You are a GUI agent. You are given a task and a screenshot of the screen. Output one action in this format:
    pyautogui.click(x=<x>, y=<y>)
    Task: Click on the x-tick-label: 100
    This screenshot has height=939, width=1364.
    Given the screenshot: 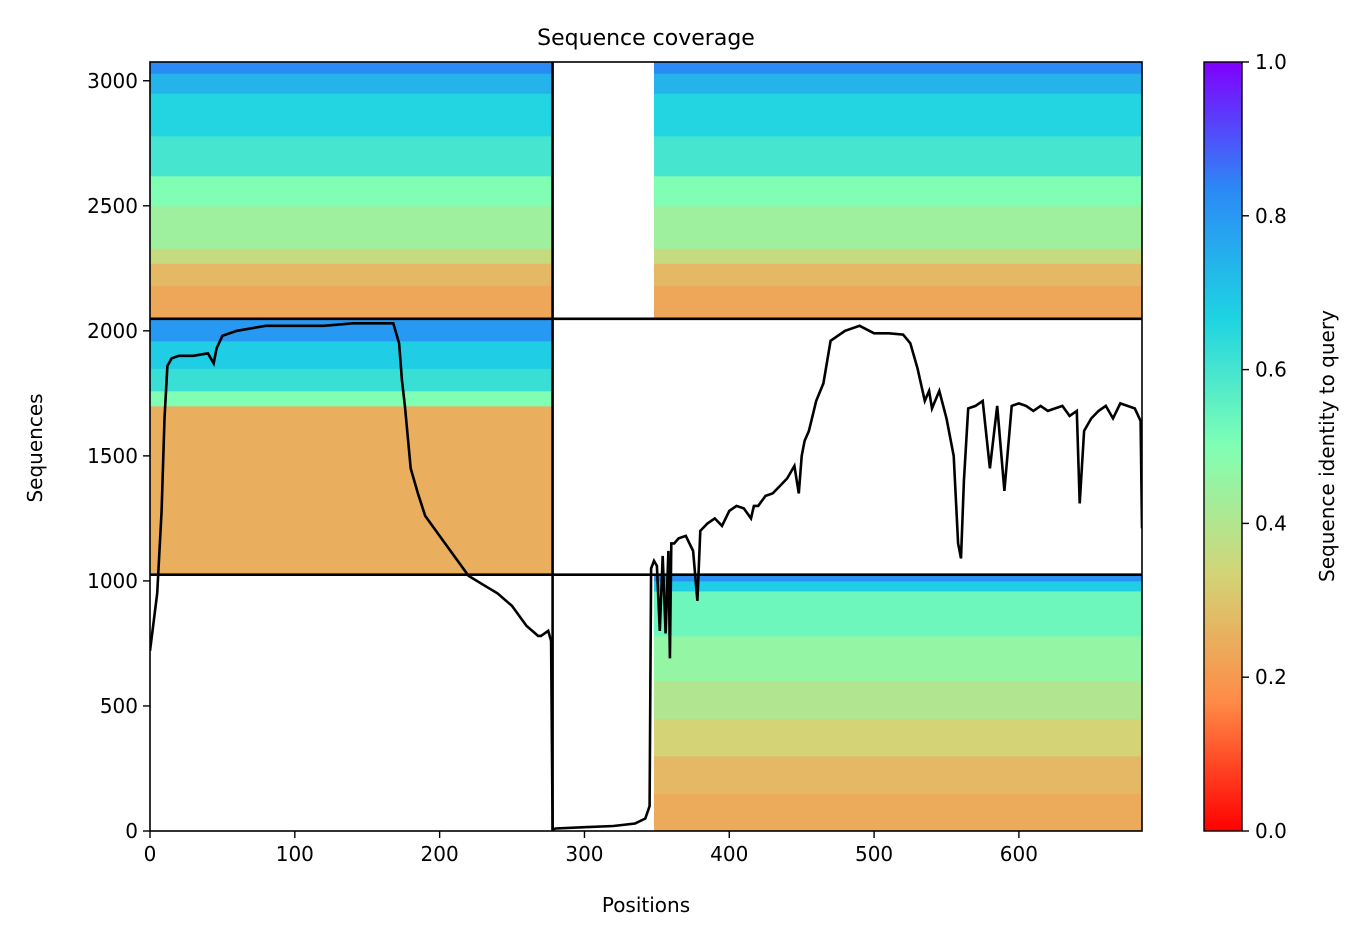 What is the action you would take?
    pyautogui.click(x=295, y=854)
    